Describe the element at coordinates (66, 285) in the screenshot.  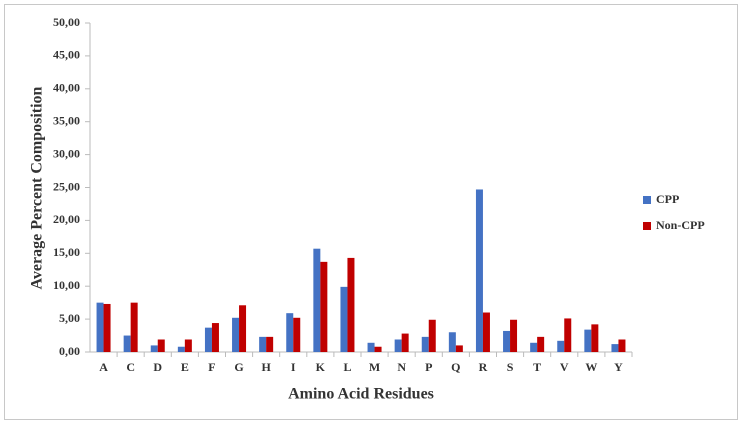
I see `y-tick-label: 10,00` at that location.